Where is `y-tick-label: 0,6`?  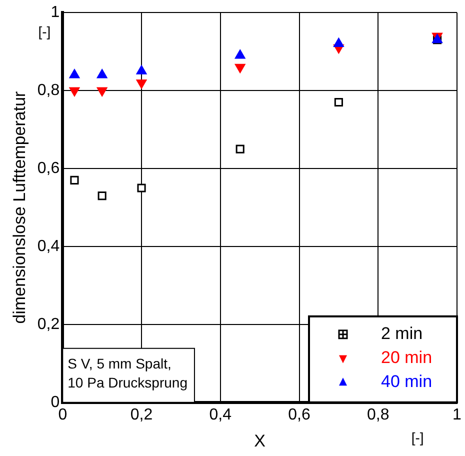 y-tick-label: 0,6 is located at coordinates (48, 168).